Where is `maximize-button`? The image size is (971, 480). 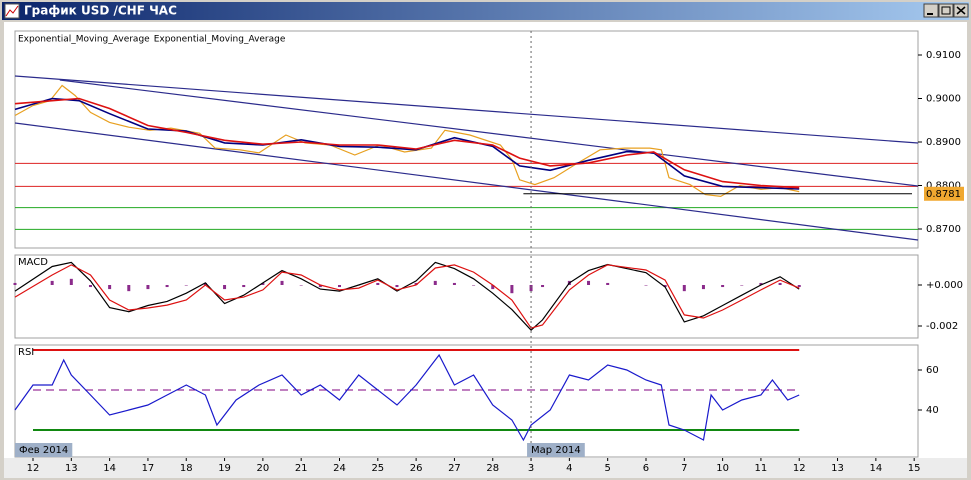 maximize-button is located at coordinates (946, 10).